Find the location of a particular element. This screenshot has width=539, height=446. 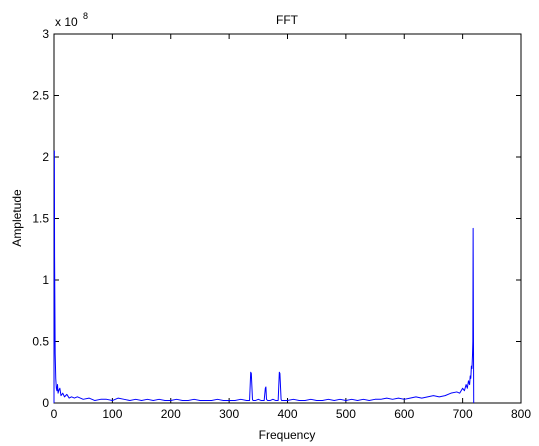

x-tick-label: 0 is located at coordinates (54, 414).